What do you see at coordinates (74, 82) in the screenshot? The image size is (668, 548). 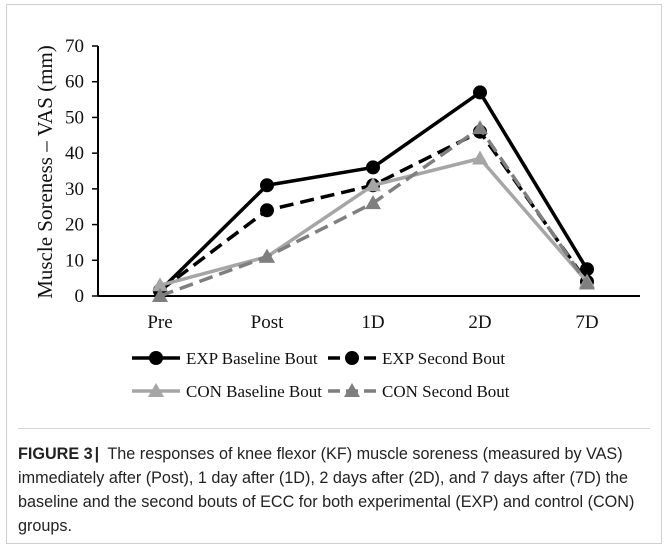 I see `y-tick-label: 60` at bounding box center [74, 82].